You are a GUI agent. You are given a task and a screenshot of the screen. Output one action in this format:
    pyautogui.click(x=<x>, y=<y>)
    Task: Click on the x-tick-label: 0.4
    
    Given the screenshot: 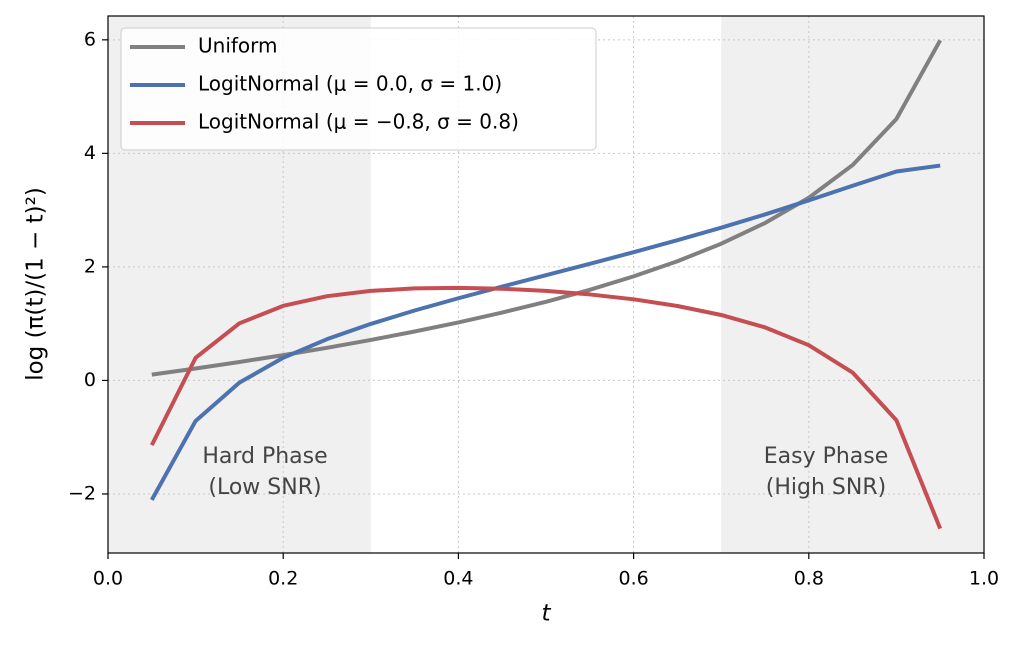 What is the action you would take?
    pyautogui.click(x=458, y=579)
    